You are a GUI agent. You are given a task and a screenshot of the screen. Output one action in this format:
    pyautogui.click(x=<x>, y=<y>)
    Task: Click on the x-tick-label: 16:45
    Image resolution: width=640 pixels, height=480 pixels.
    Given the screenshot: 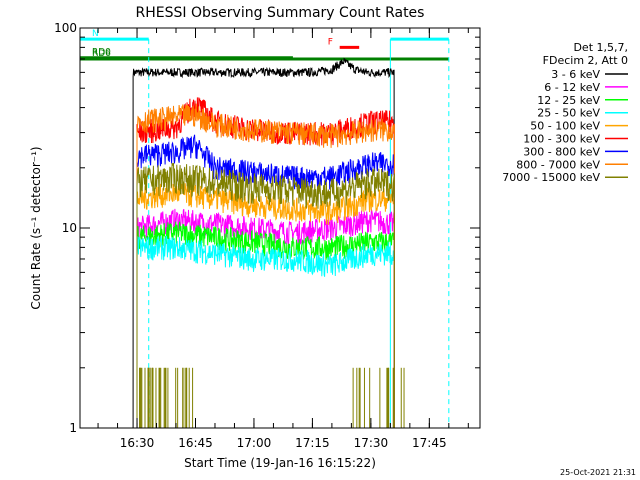 What is the action you would take?
    pyautogui.click(x=195, y=443)
    